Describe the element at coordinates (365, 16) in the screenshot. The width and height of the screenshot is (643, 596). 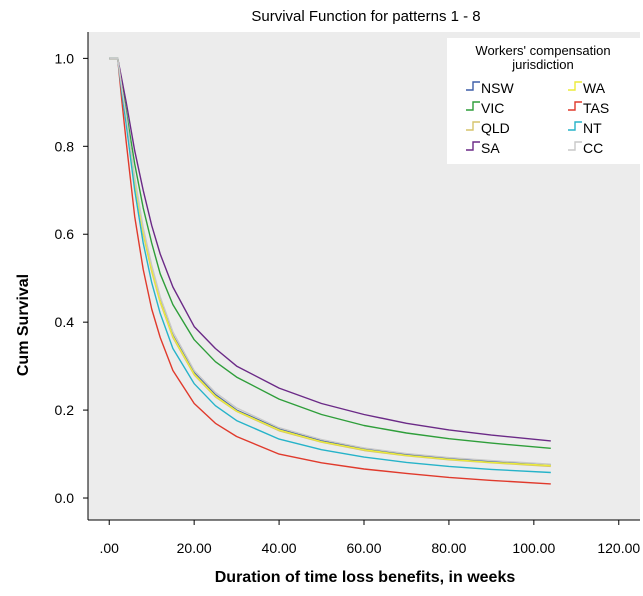
I see `chart-title: Survival Function for patterns 1 - 8` at that location.